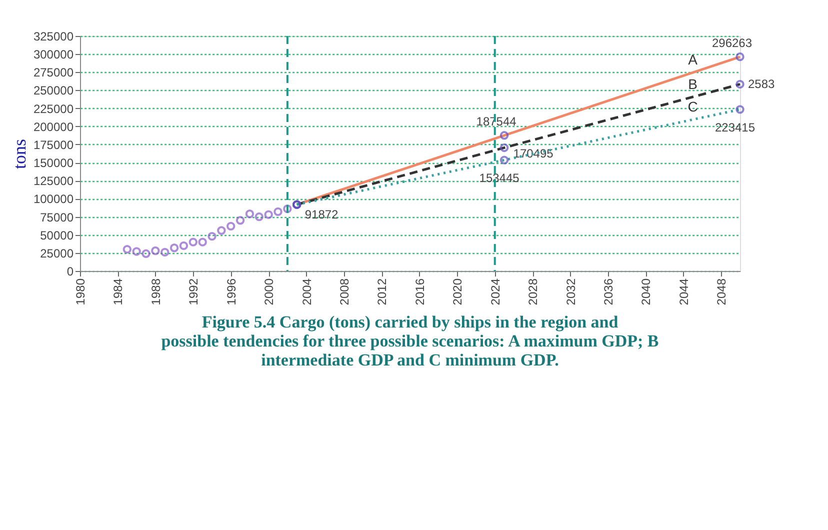 The image size is (828, 530). I want to click on series-label: C, so click(693, 106).